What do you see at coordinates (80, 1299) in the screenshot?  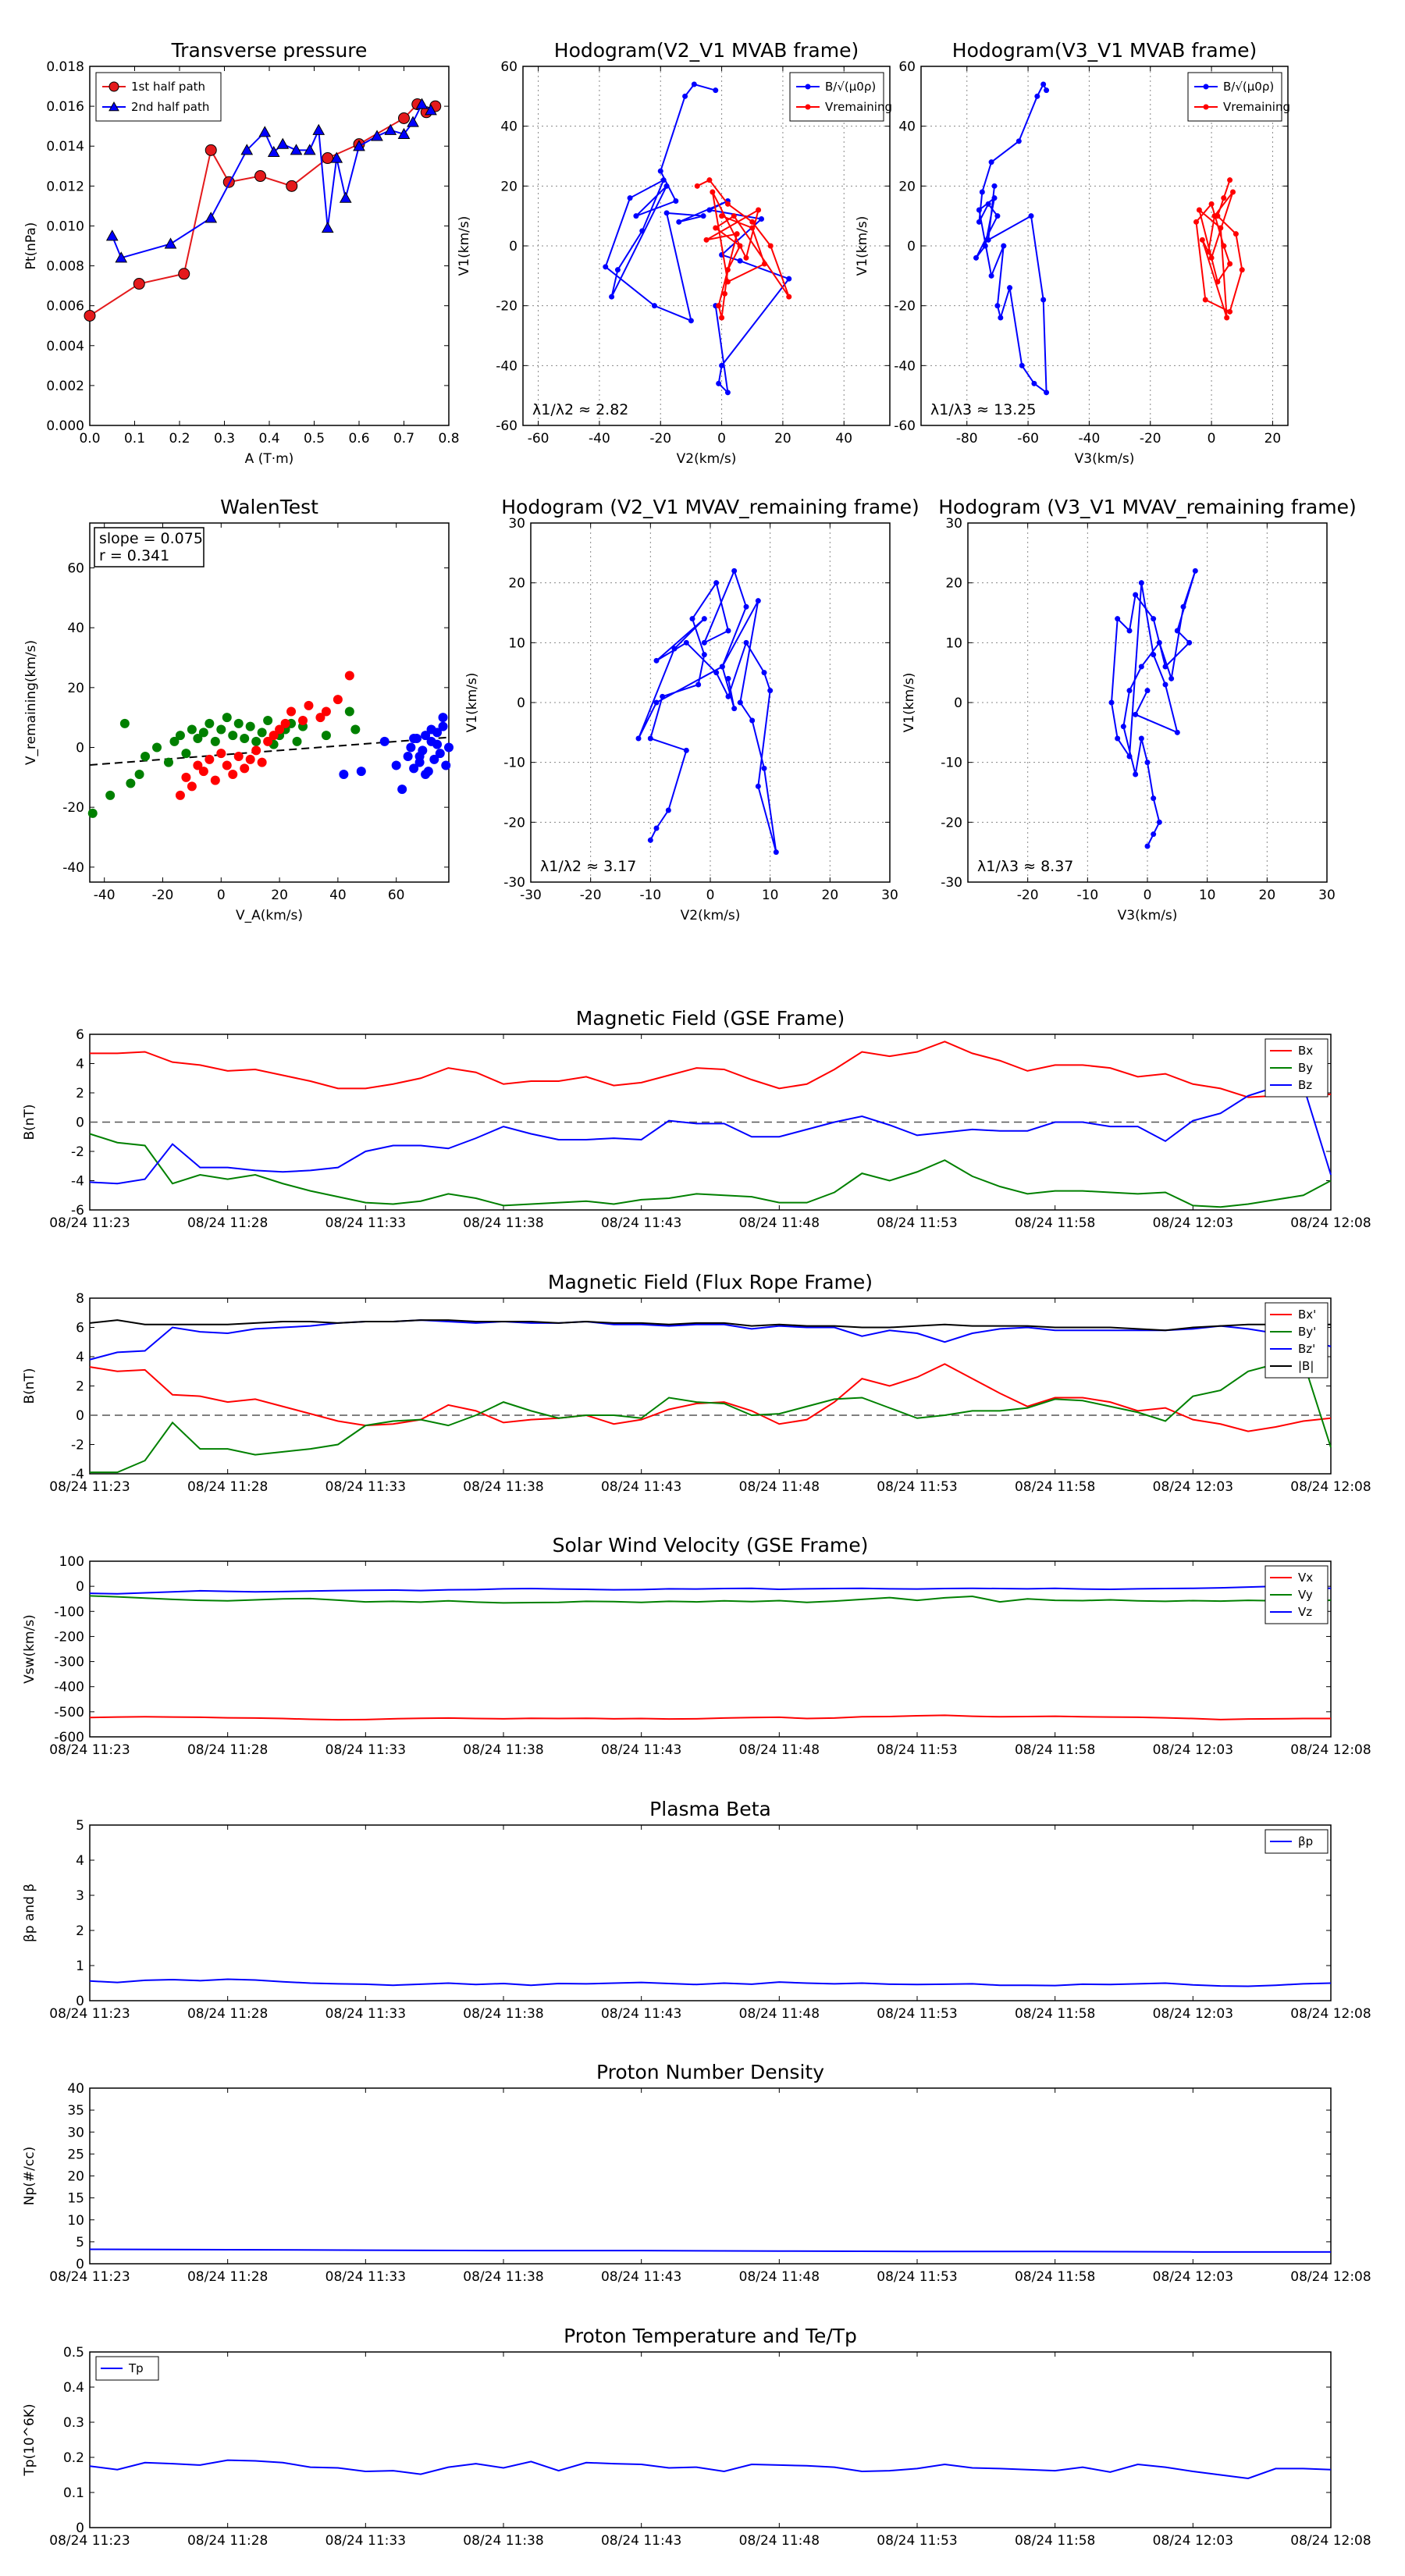 I see `y-tick-label: 8` at bounding box center [80, 1299].